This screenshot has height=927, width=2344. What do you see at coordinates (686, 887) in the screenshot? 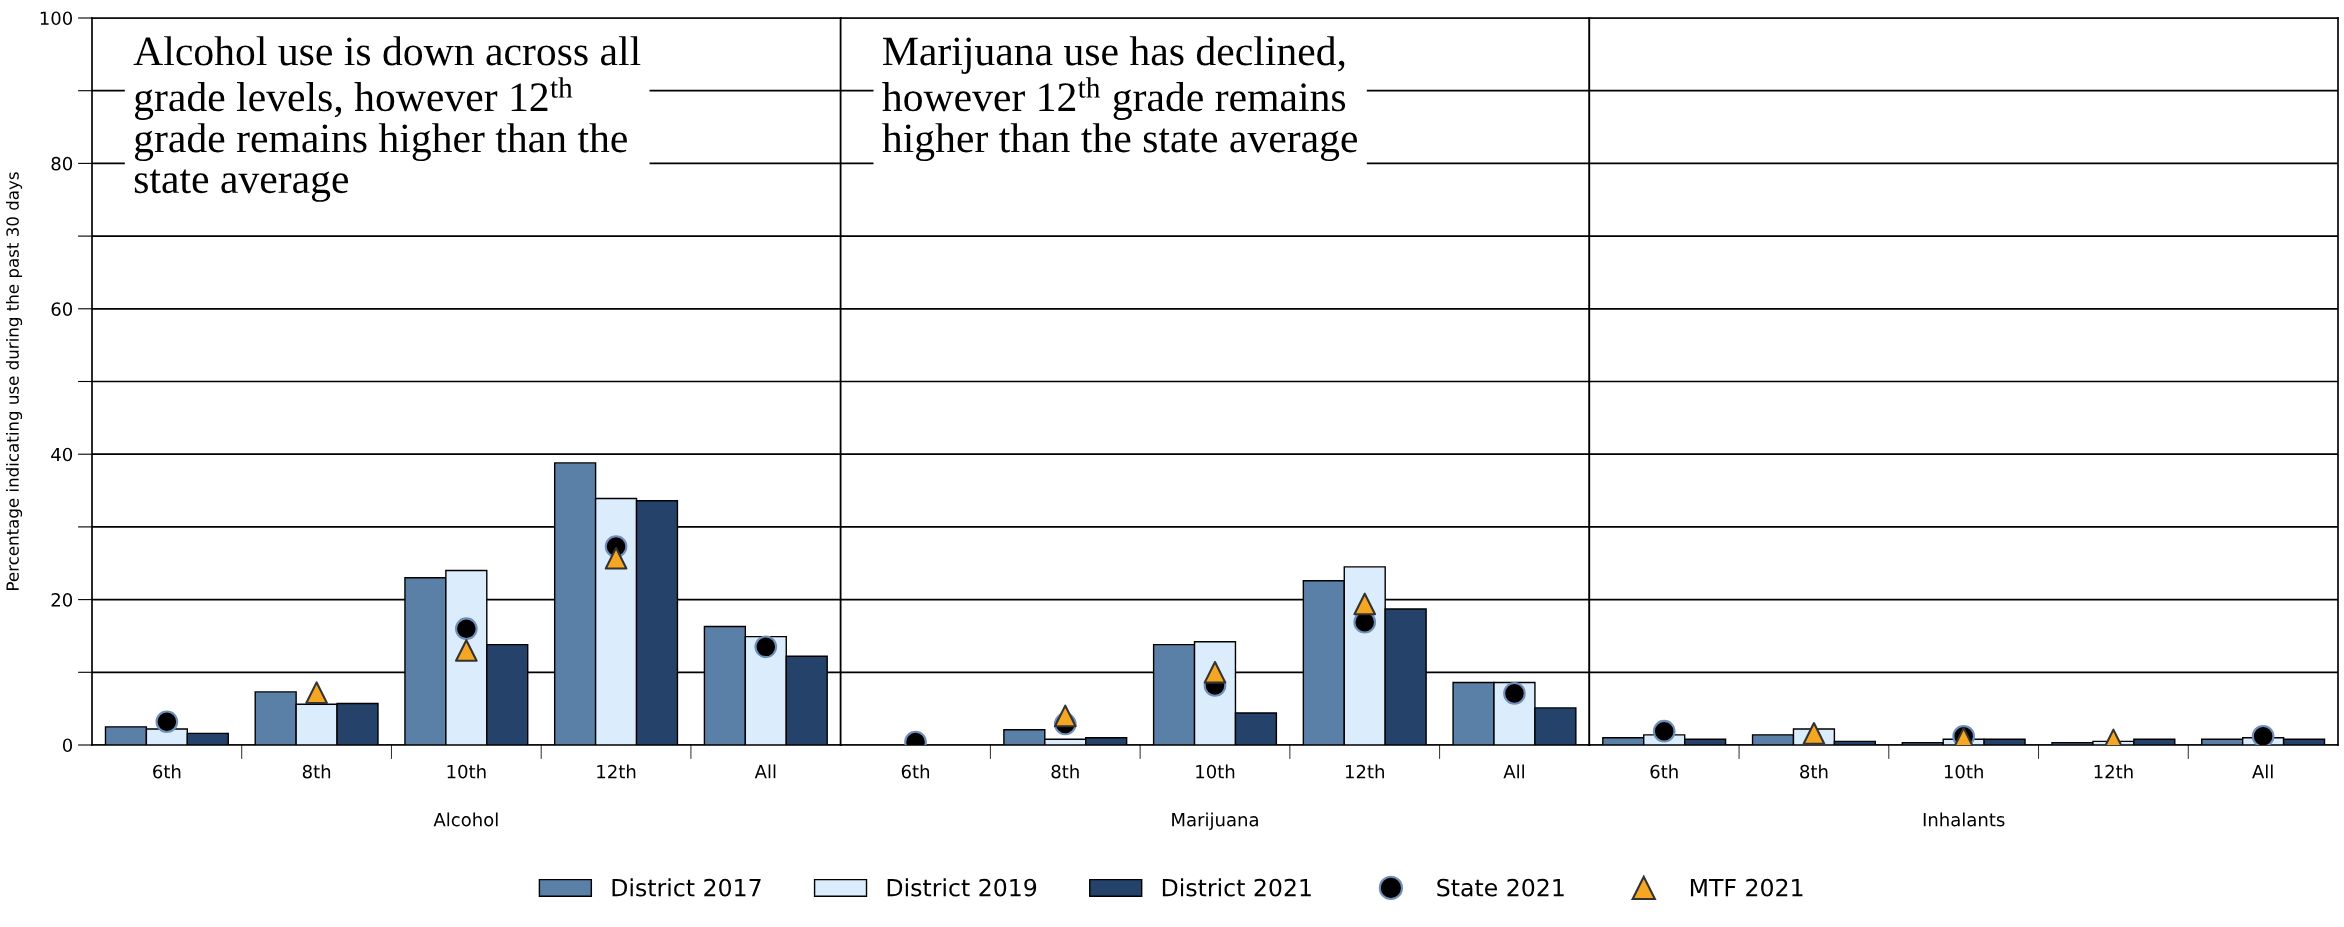
I see `legend-label: District 2017` at bounding box center [686, 887].